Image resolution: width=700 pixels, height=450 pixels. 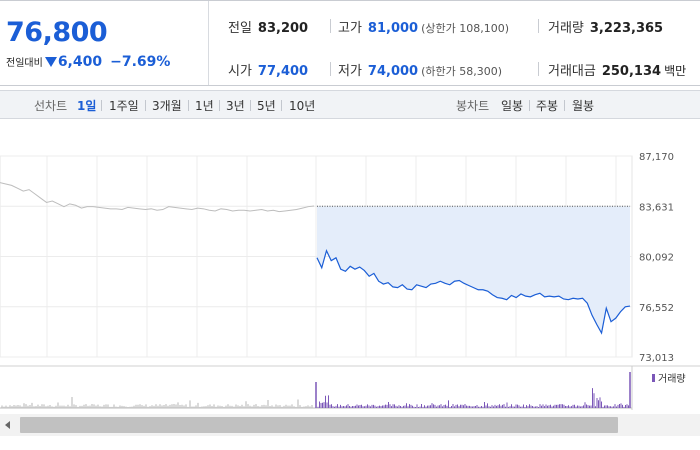 What do you see at coordinates (51, 106) in the screenshot?
I see `line-chart-label: 선차트` at bounding box center [51, 106].